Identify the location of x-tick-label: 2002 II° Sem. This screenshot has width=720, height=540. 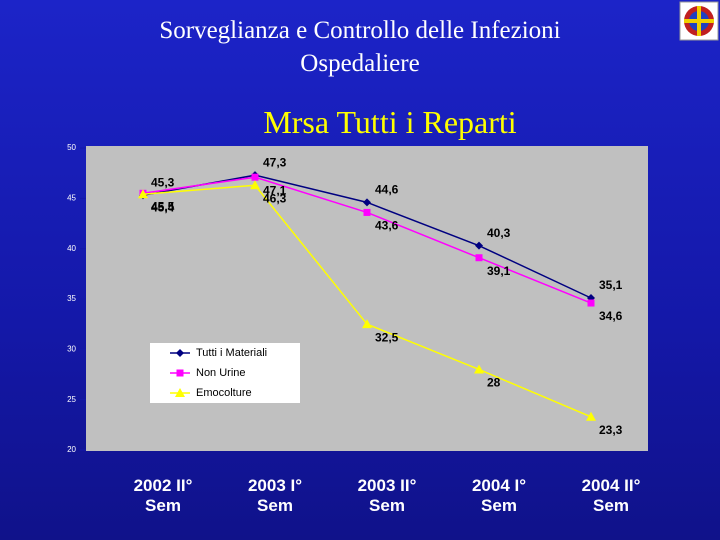
(163, 495).